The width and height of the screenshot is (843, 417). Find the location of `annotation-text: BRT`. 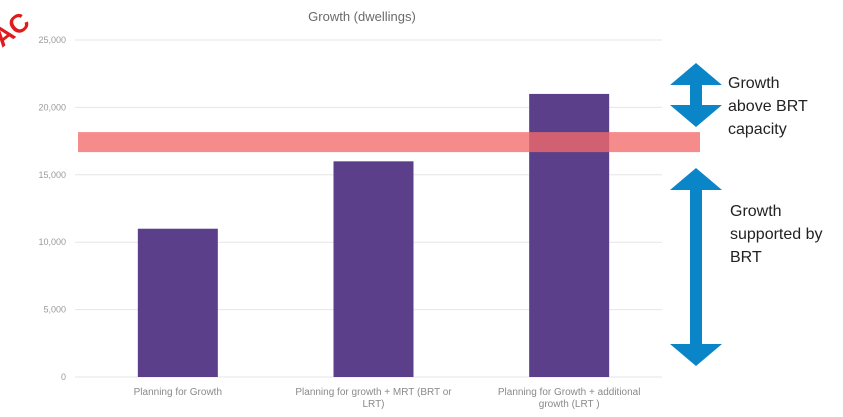

annotation-text: BRT is located at coordinates (746, 257).